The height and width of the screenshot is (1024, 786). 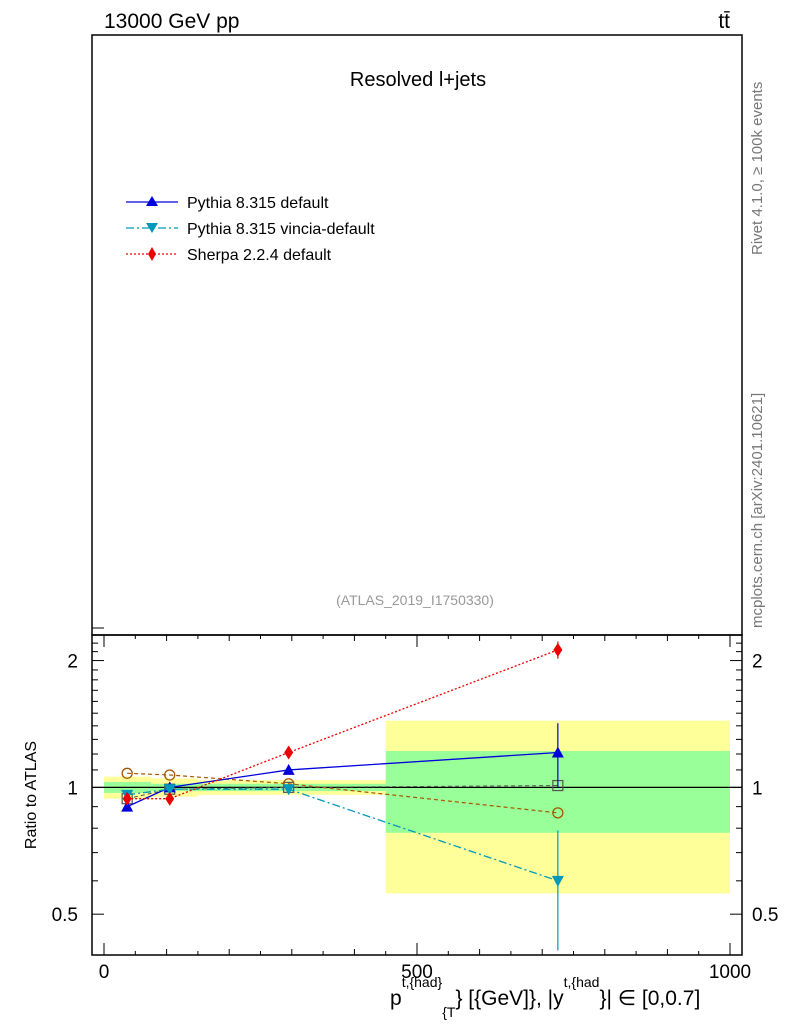 What do you see at coordinates (152, 228) in the screenshot?
I see `legend-marker-pythia-vincia` at bounding box center [152, 228].